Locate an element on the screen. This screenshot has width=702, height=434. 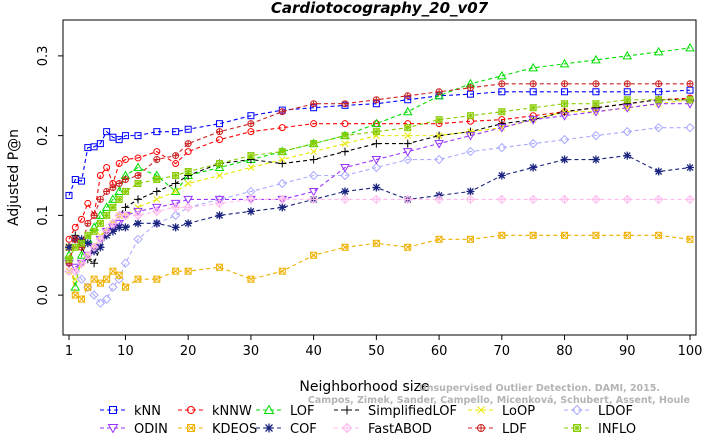
x-tick-label: 70 is located at coordinates (502, 351).